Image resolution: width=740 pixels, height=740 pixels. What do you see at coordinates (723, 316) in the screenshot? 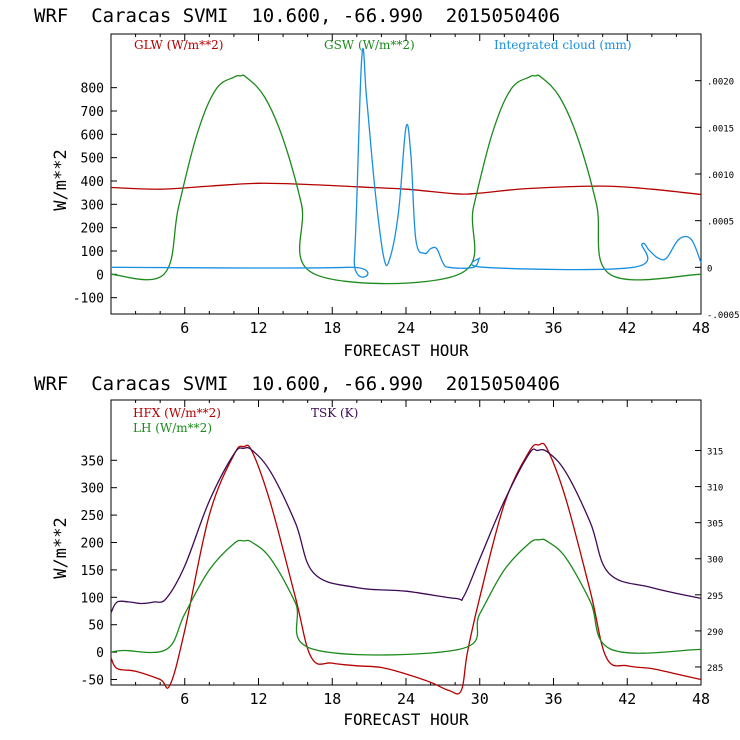
I see `y2-tick-label: -.0005` at bounding box center [723, 316].